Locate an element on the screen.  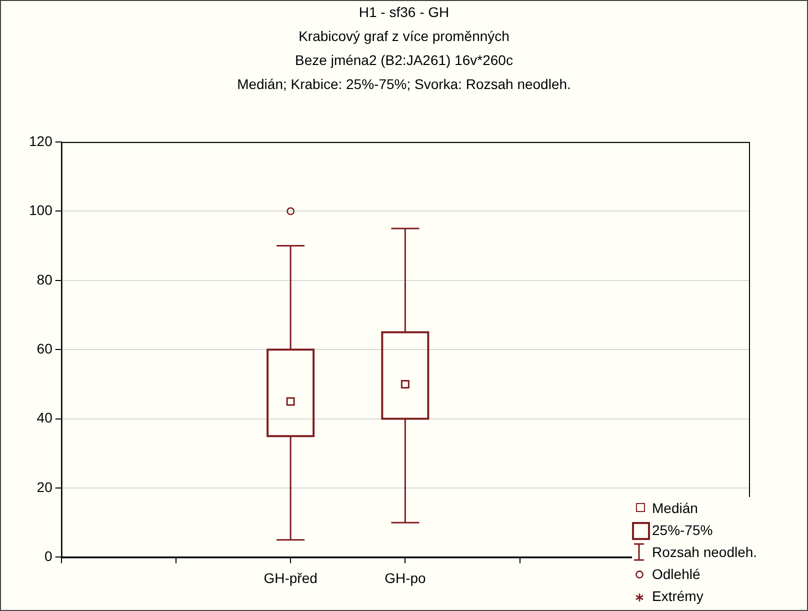
text: Beze jména2 (B2:JA261) 16v*260c is located at coordinates (404, 60).